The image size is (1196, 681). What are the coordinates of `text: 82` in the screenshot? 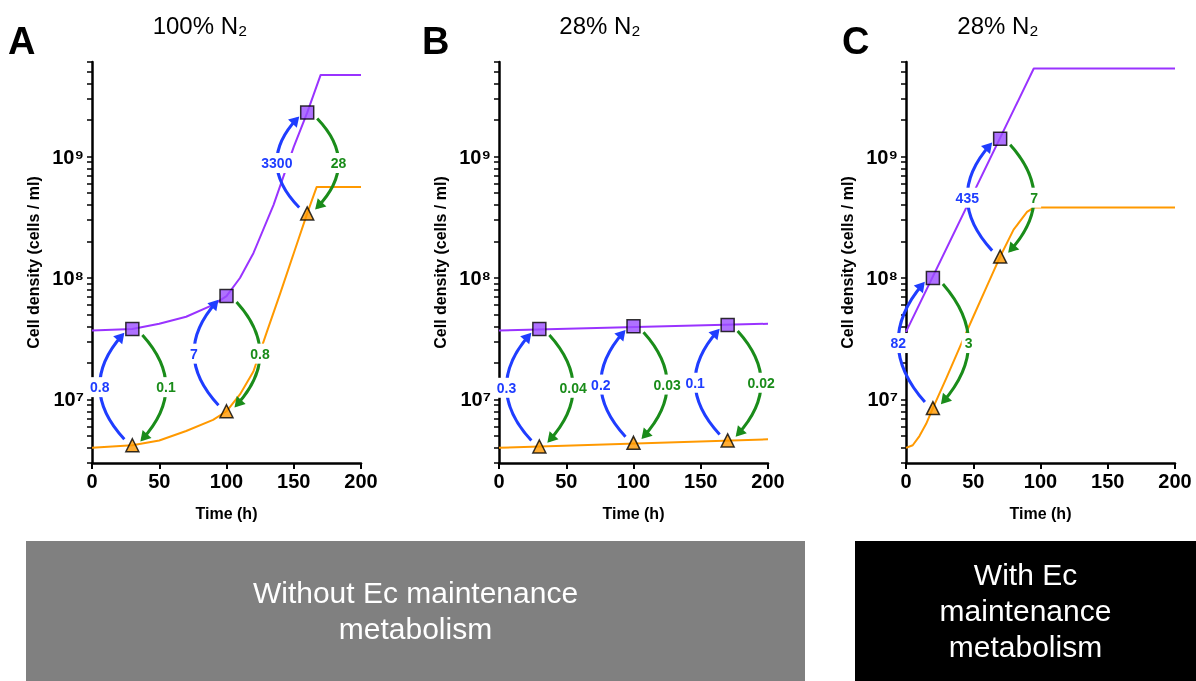 It's located at (898, 343).